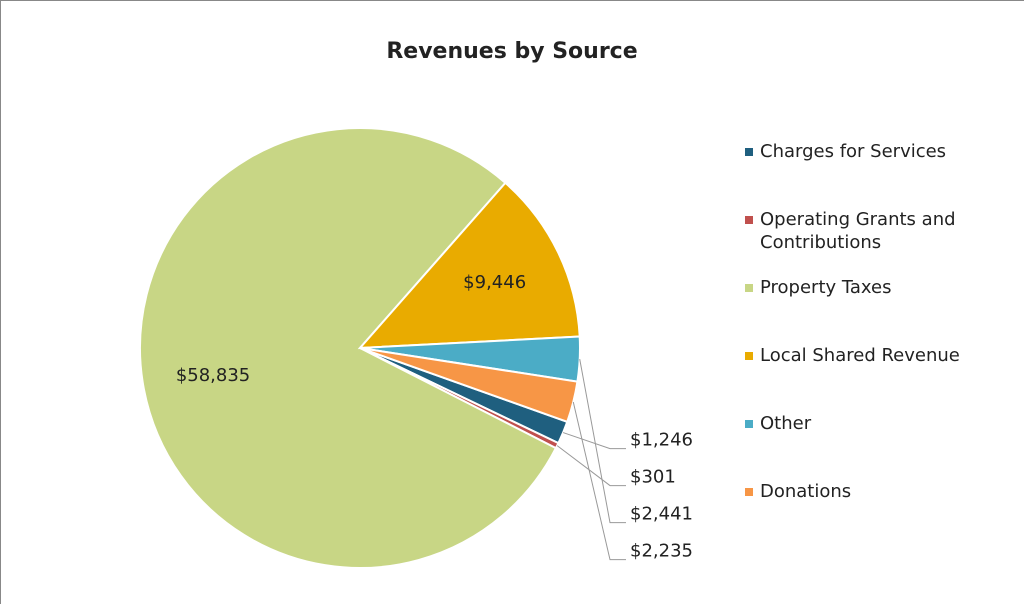 The image size is (1024, 604). I want to click on legend-label: Local Shared Revenue, so click(860, 355).